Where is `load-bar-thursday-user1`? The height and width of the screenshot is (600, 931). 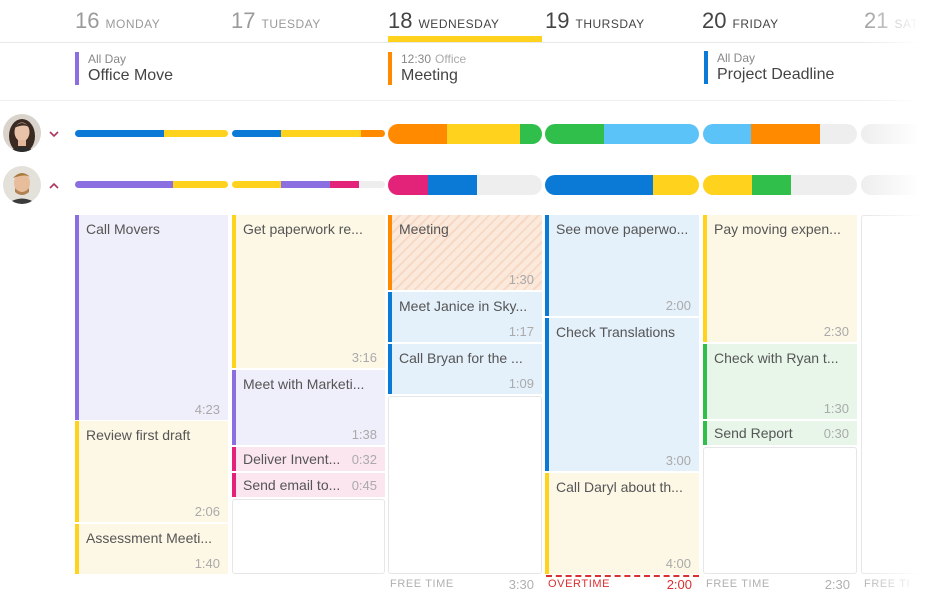 load-bar-thursday-user1 is located at coordinates (622, 134).